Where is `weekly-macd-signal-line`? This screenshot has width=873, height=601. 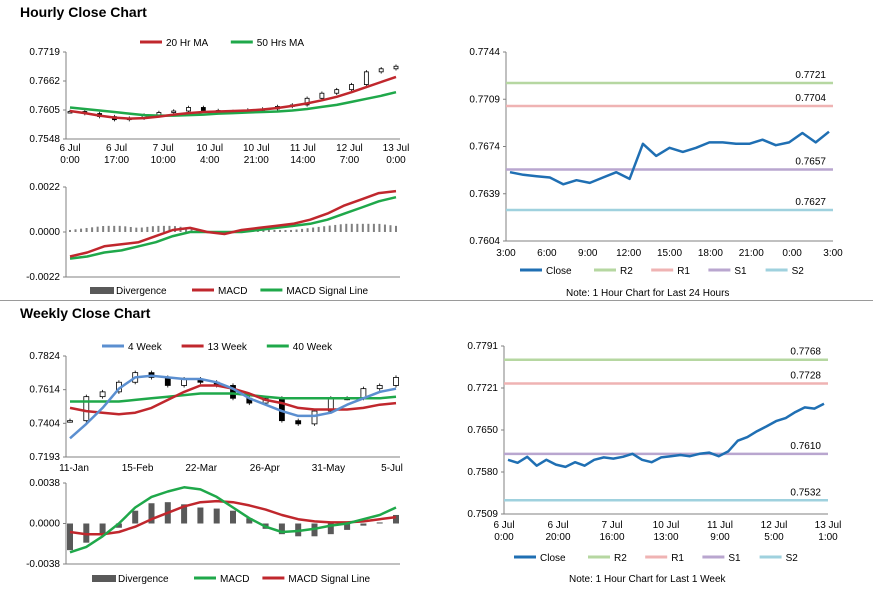
weekly-macd-signal-line is located at coordinates (233, 517).